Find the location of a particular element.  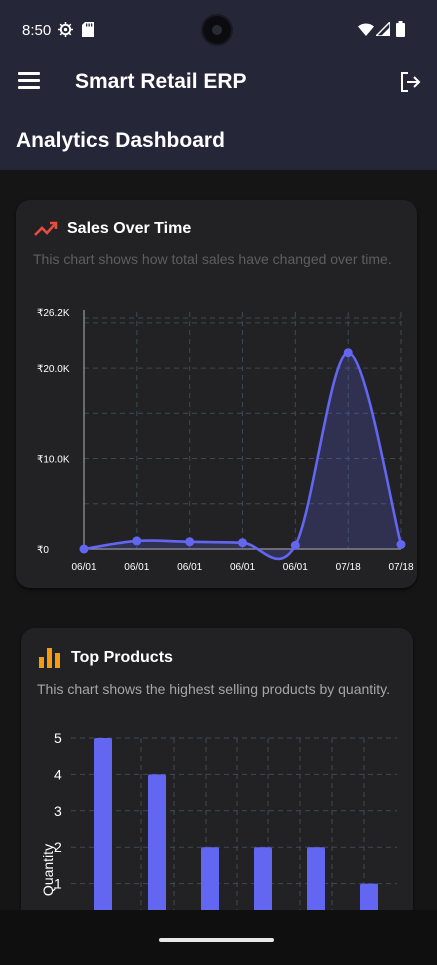

bar-chart-icon is located at coordinates (50, 660).